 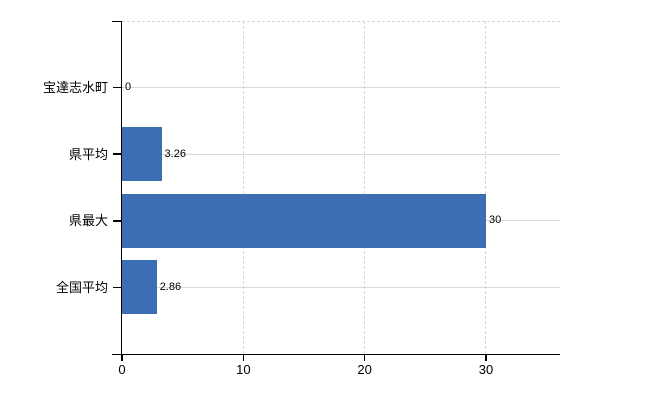 I want to click on x-tick-label: 0, so click(x=122, y=369).